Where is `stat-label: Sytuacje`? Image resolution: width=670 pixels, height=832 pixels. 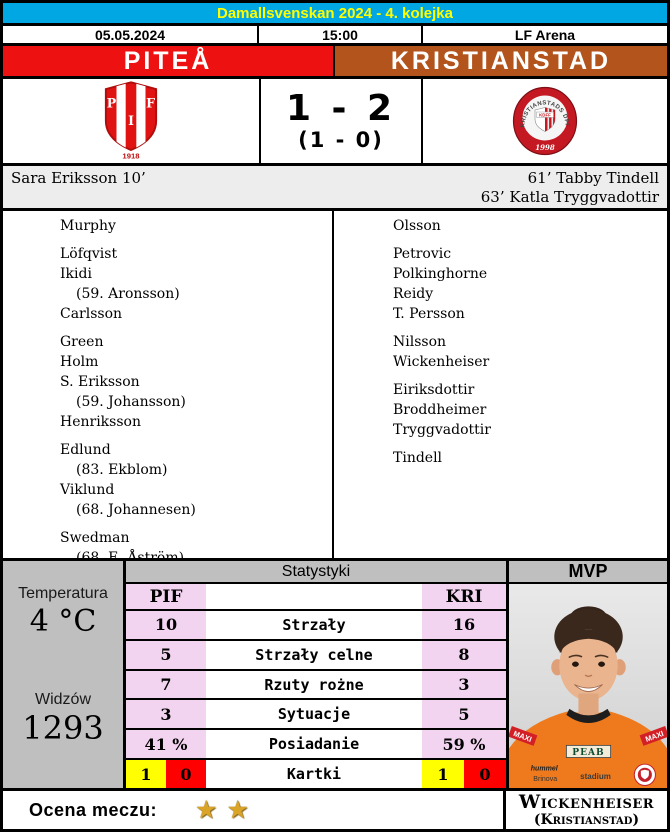 stat-label: Sytuacje is located at coordinates (314, 714).